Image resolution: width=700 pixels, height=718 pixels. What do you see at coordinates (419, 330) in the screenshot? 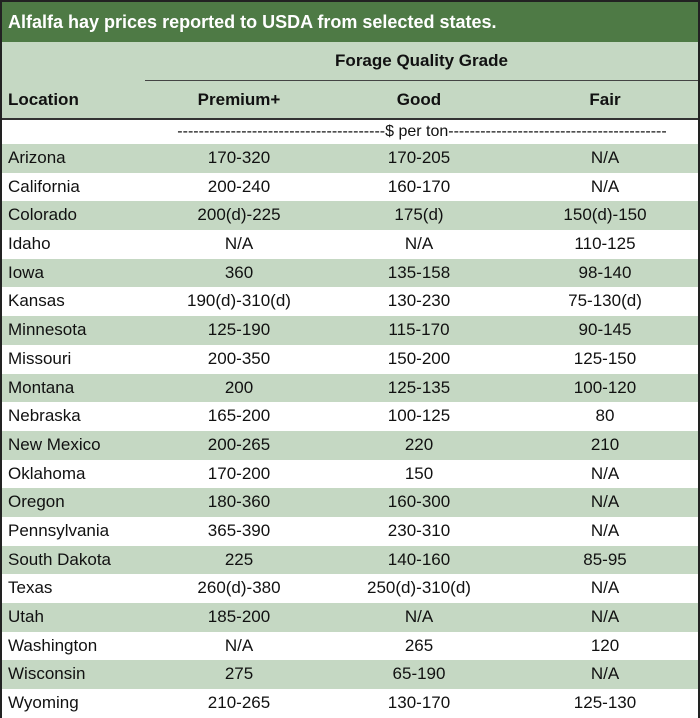
I see `cell-good: 115-170` at bounding box center [419, 330].